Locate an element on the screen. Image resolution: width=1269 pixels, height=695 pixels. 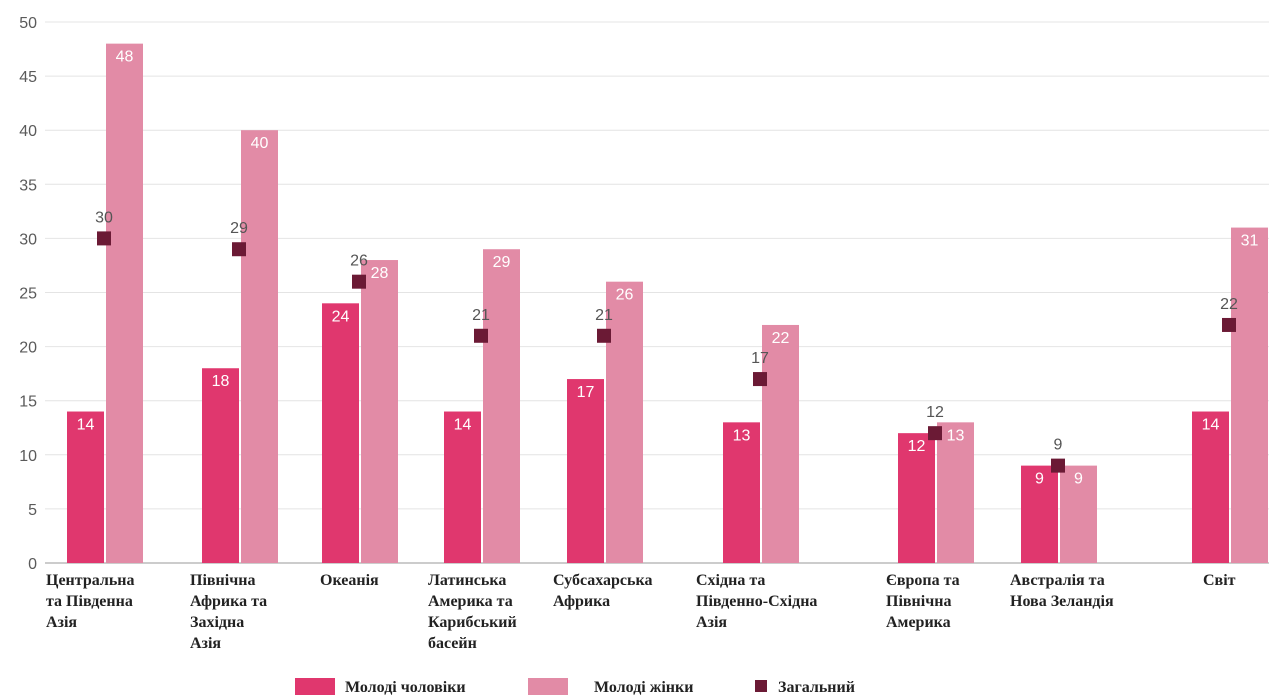
y-tick-label: 25 is located at coordinates (28, 294).